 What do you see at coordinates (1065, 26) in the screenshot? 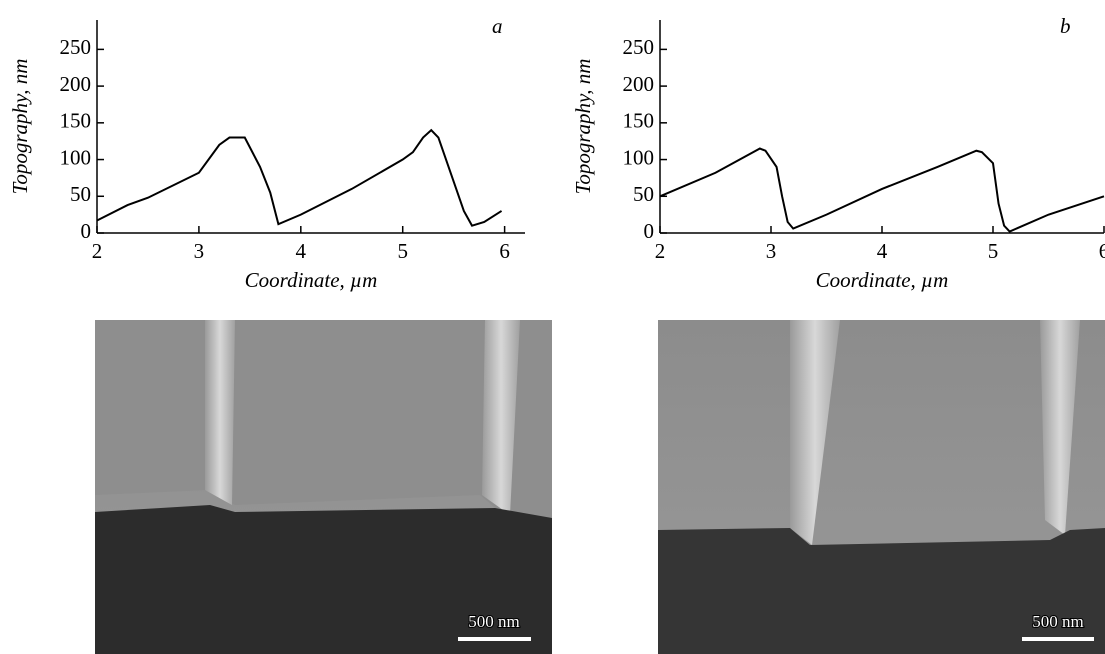
I see `corner-label: b` at bounding box center [1065, 26].